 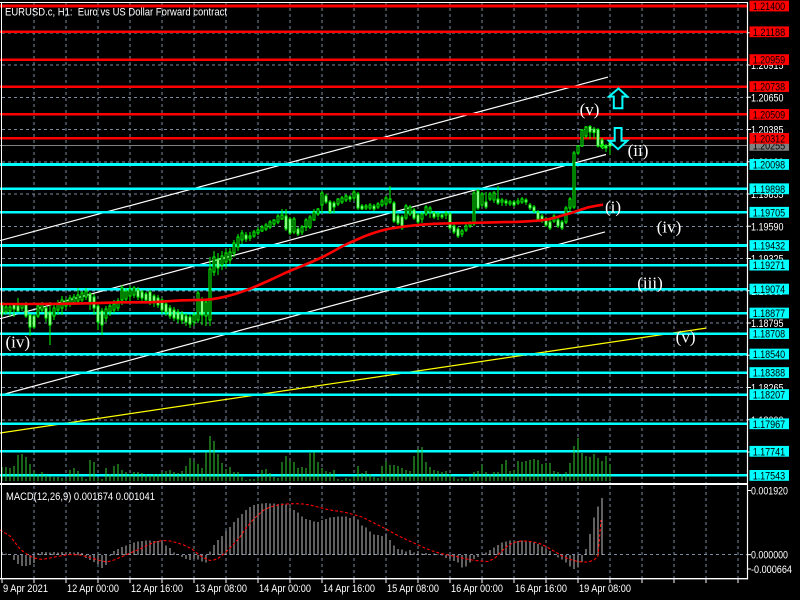 I want to click on svg-text: 1.19432, so click(x=769, y=247).